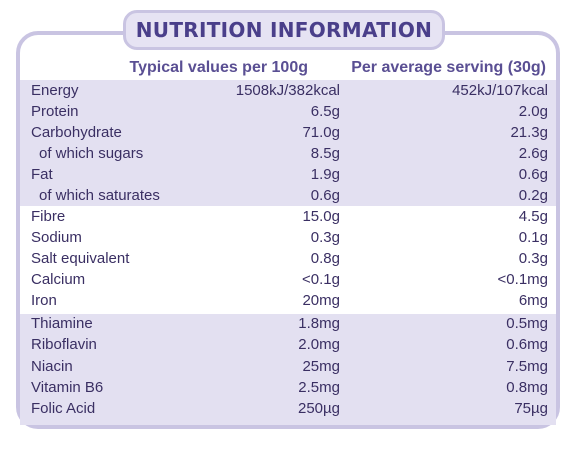 The height and width of the screenshot is (449, 576). What do you see at coordinates (289, 344) in the screenshot?
I see `table-row-riboflavin: Riboflavin 2.0mg 0.6mg` at bounding box center [289, 344].